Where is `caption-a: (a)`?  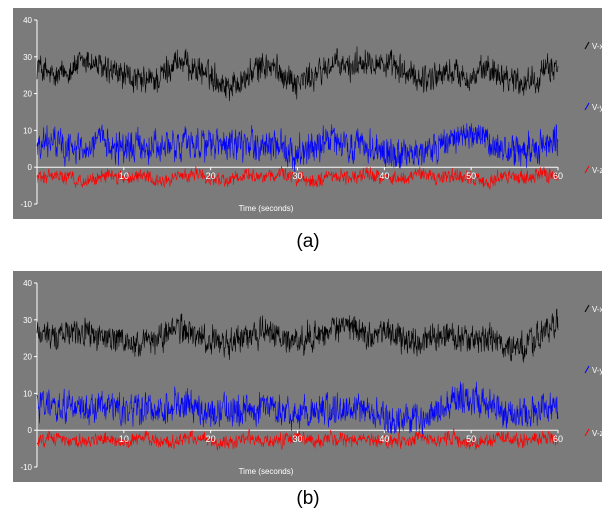
caption-a: (a) is located at coordinates (308, 241).